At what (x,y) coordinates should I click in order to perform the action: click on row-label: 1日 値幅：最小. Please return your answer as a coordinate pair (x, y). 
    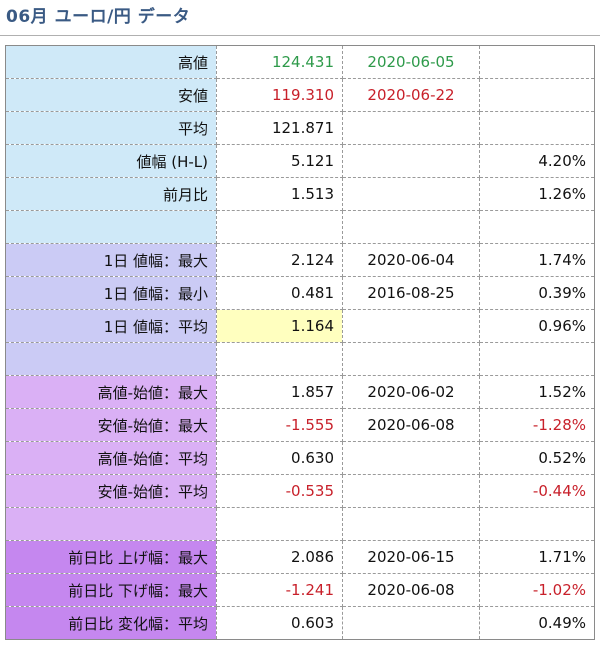
    Looking at the image, I should click on (111, 293).